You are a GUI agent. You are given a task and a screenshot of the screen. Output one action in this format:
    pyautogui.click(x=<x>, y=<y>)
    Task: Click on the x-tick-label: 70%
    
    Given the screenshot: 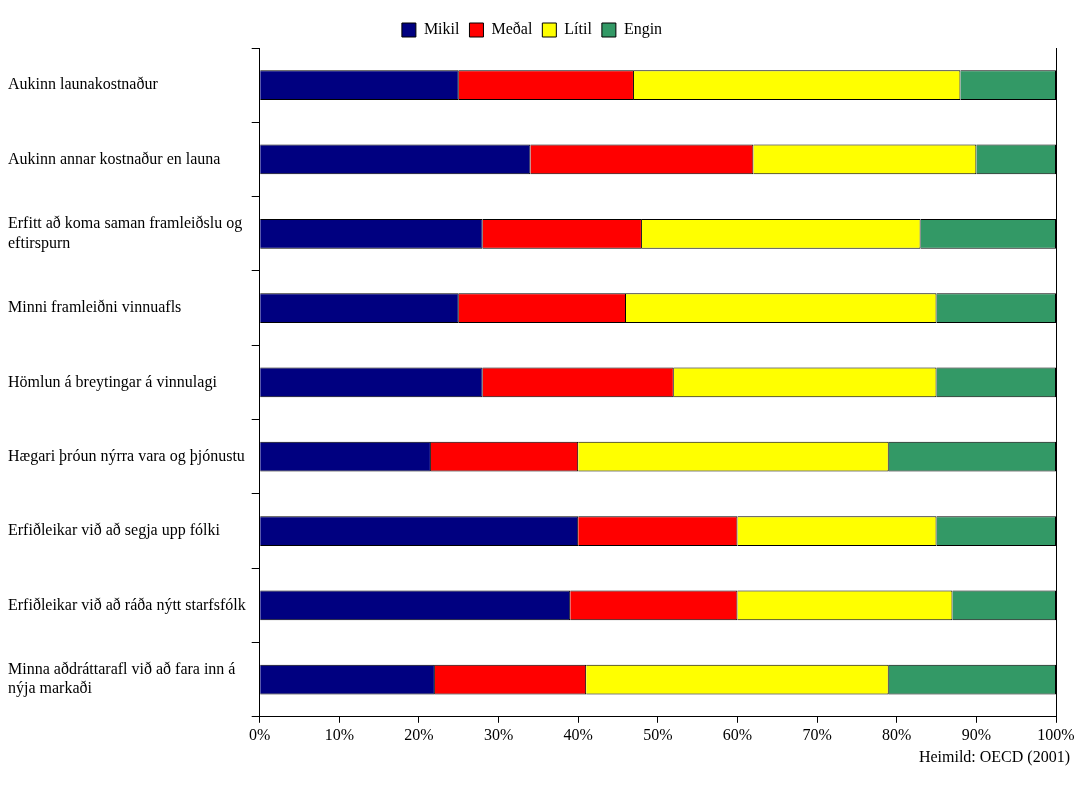 What is the action you would take?
    pyautogui.click(x=817, y=734)
    